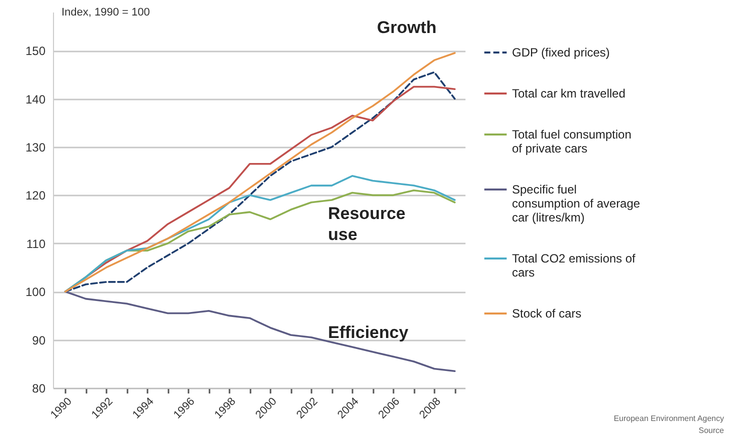 The width and height of the screenshot is (744, 441). What do you see at coordinates (547, 313) in the screenshot?
I see `legend-label: Stock of cars` at bounding box center [547, 313].